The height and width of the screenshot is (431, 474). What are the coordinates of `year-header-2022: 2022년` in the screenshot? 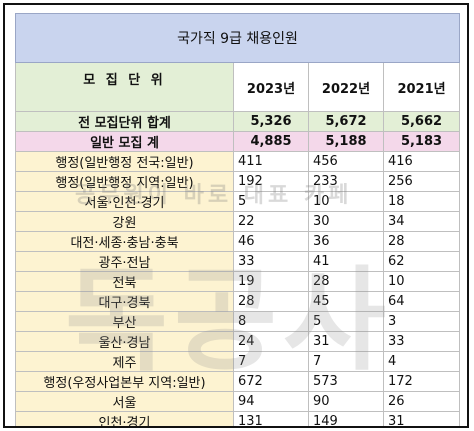 It's located at (346, 87).